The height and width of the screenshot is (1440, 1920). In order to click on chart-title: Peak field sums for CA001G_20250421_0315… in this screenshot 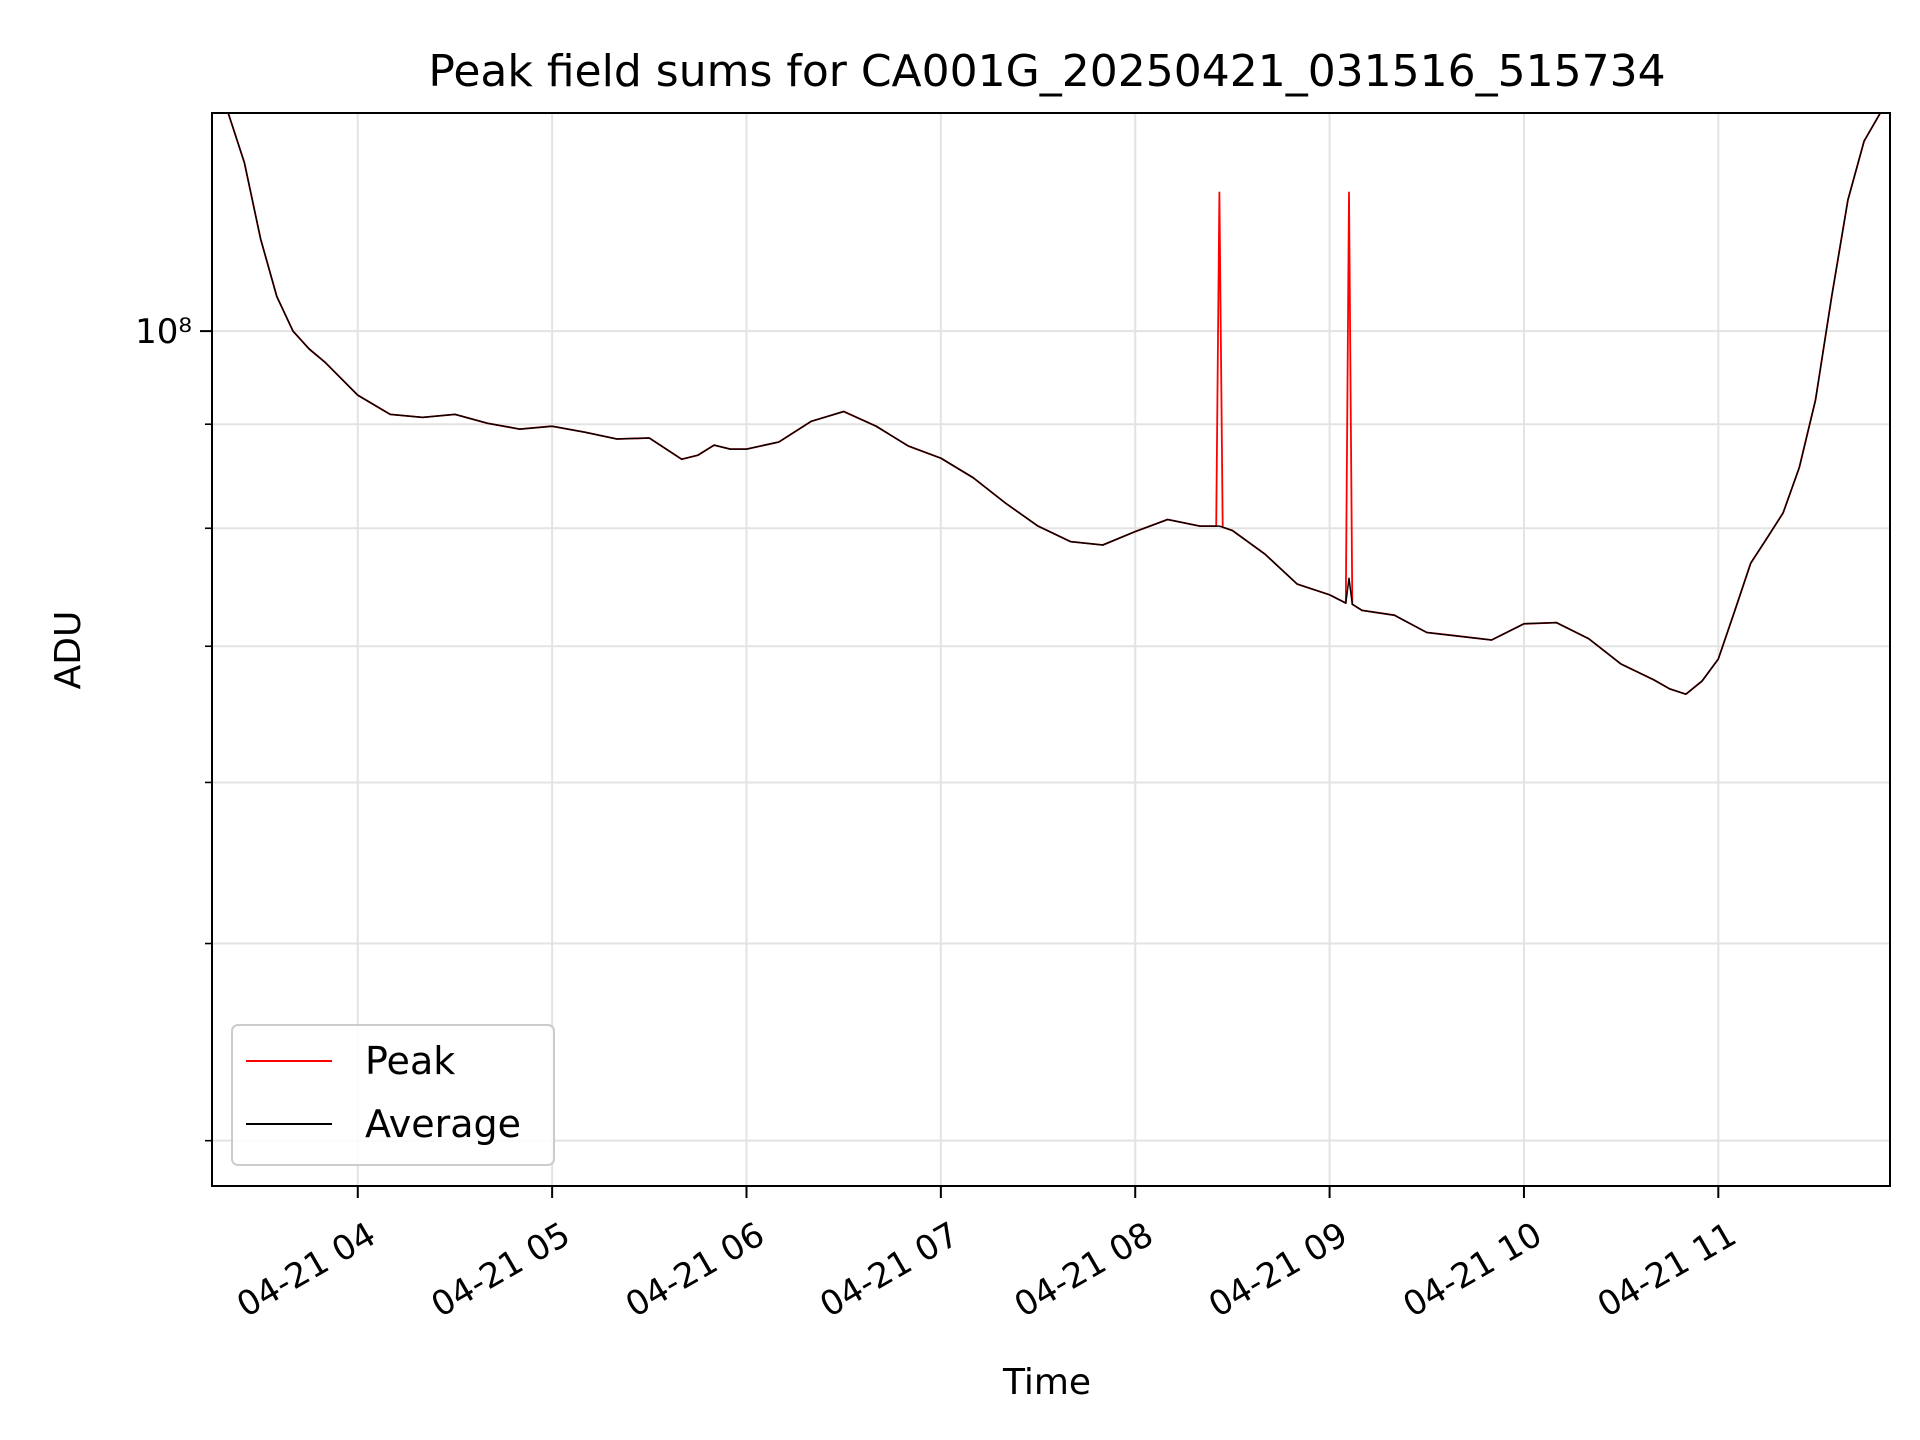, I will do `click(1046, 71)`.